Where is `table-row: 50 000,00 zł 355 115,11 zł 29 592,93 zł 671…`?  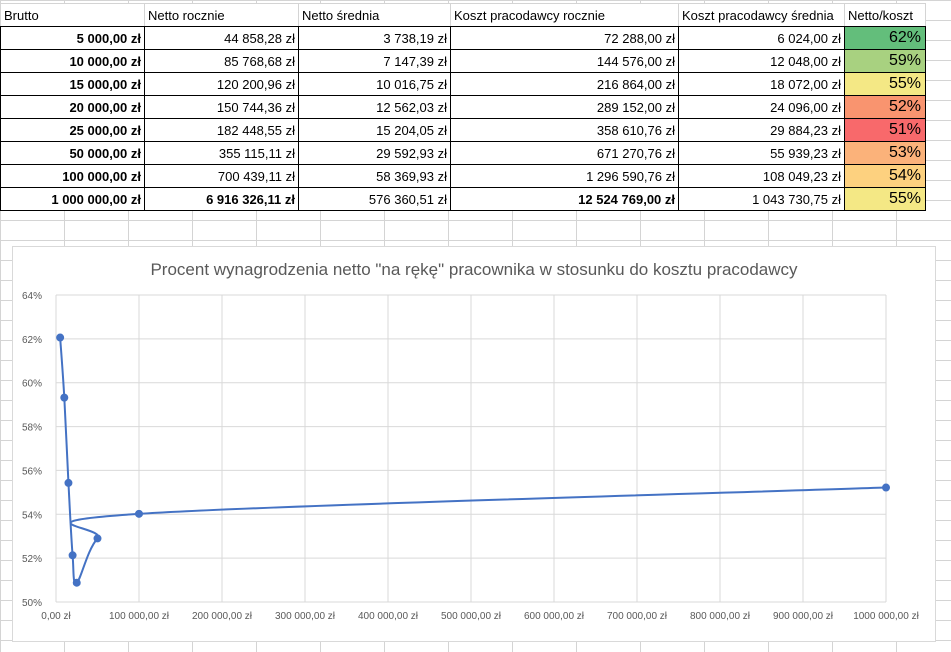
table-row: 50 000,00 zł 355 115,11 zł 29 592,93 zł 671… is located at coordinates (463, 153).